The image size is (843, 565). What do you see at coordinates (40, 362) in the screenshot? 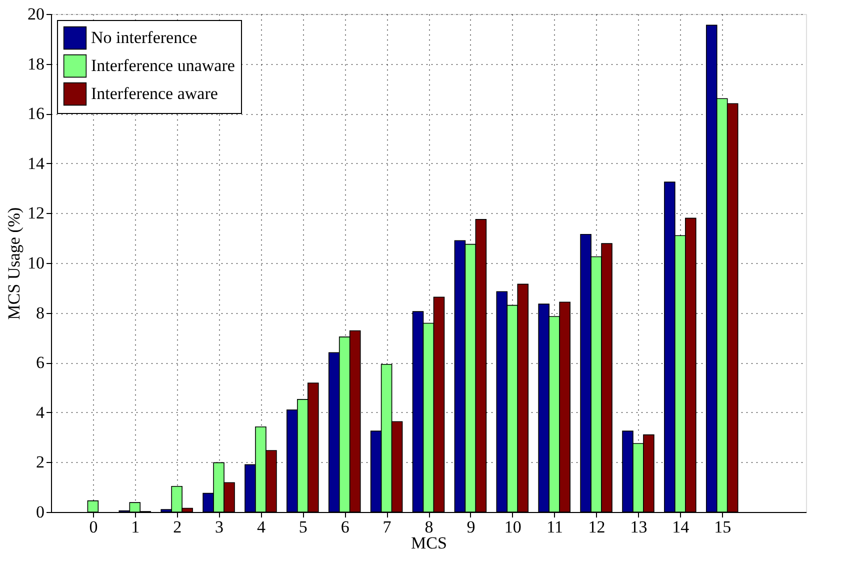
I see `y-tick-label: 6` at bounding box center [40, 362].